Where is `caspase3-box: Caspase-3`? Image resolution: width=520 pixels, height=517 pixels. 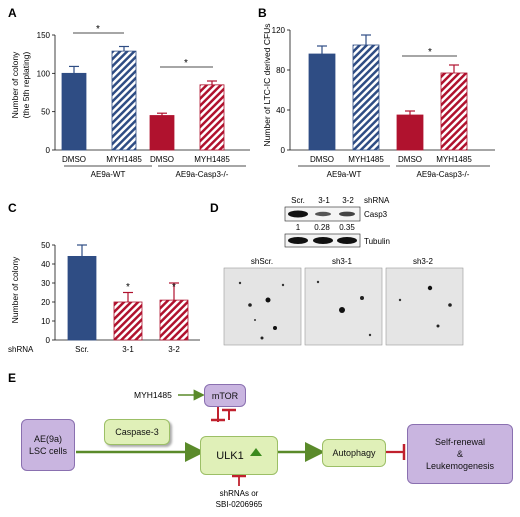
caspase3-box: Caspase-3 is located at coordinates (137, 432).